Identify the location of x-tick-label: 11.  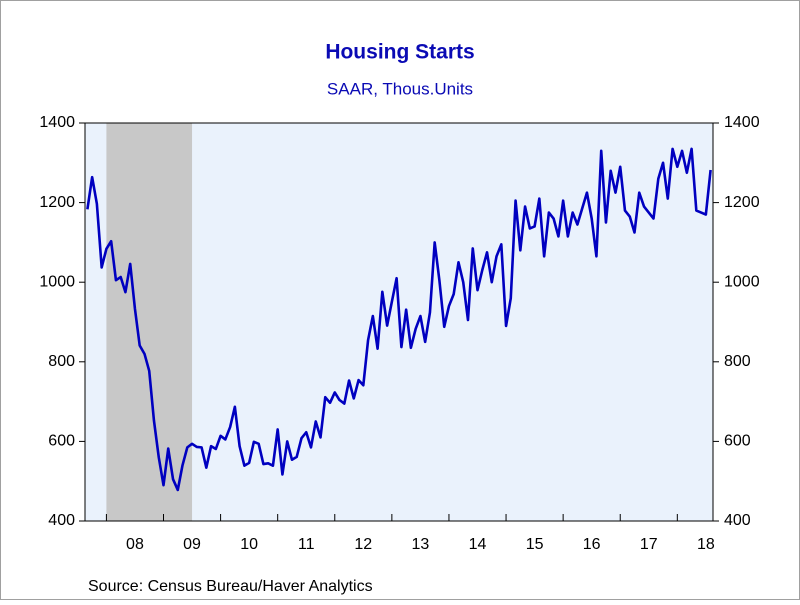
(306, 544).